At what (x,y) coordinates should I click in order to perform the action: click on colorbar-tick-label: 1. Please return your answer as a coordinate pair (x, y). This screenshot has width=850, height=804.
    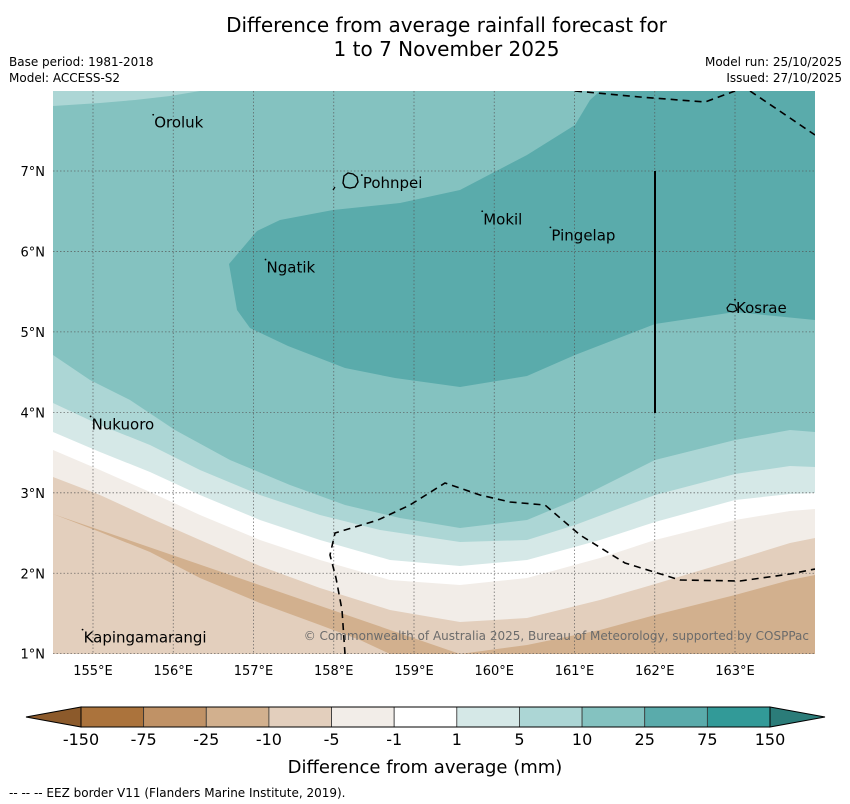
    Looking at the image, I should click on (457, 739).